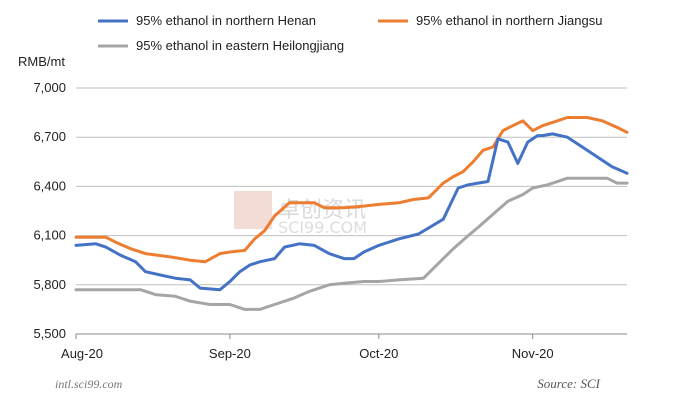 This screenshot has width=674, height=404. I want to click on x-axis-ticks: Aug-20 Sep-20 Oct-20 Nov-20, so click(344, 347).